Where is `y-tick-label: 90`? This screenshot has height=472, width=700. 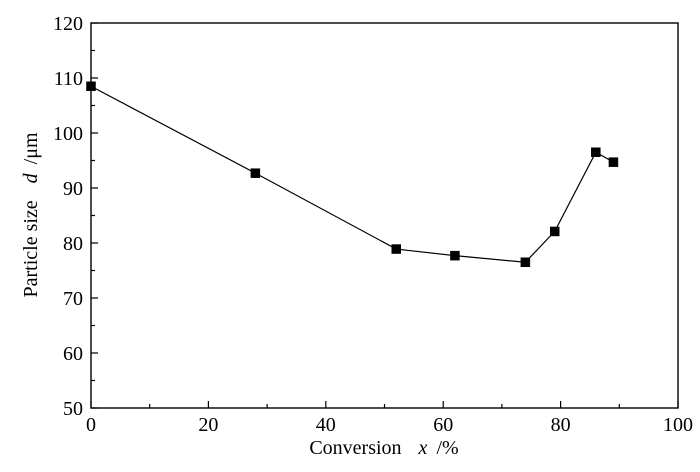
y-tick-label: 90 is located at coordinates (73, 189).